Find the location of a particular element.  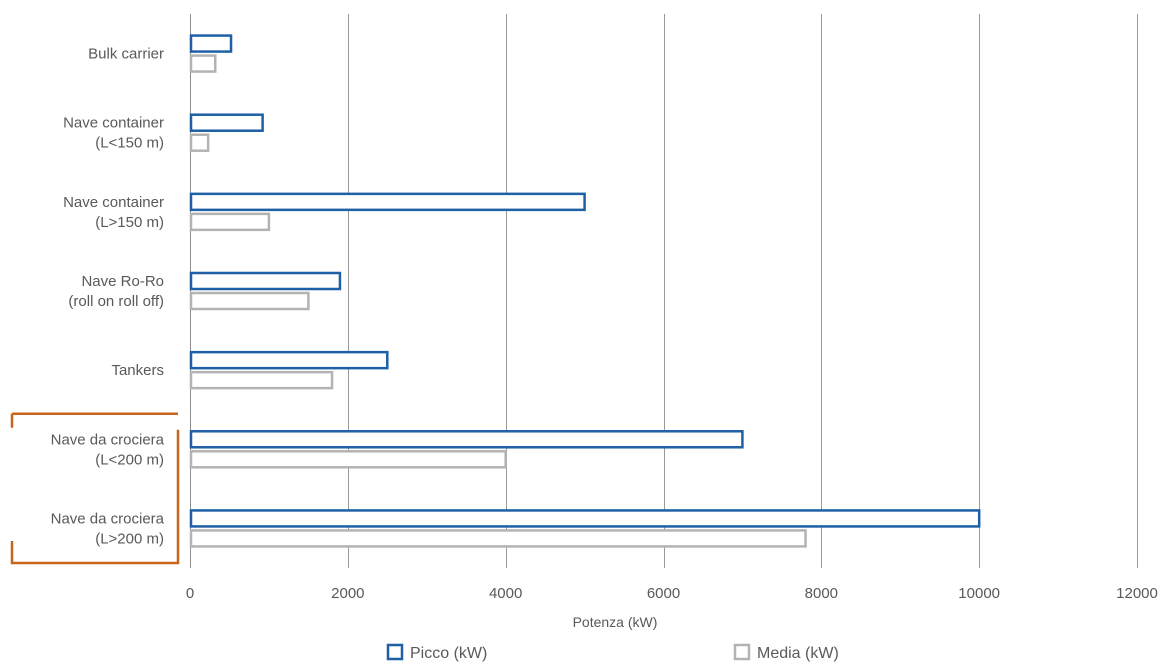

legend-label-picco: Picco (kW) is located at coordinates (448, 653).